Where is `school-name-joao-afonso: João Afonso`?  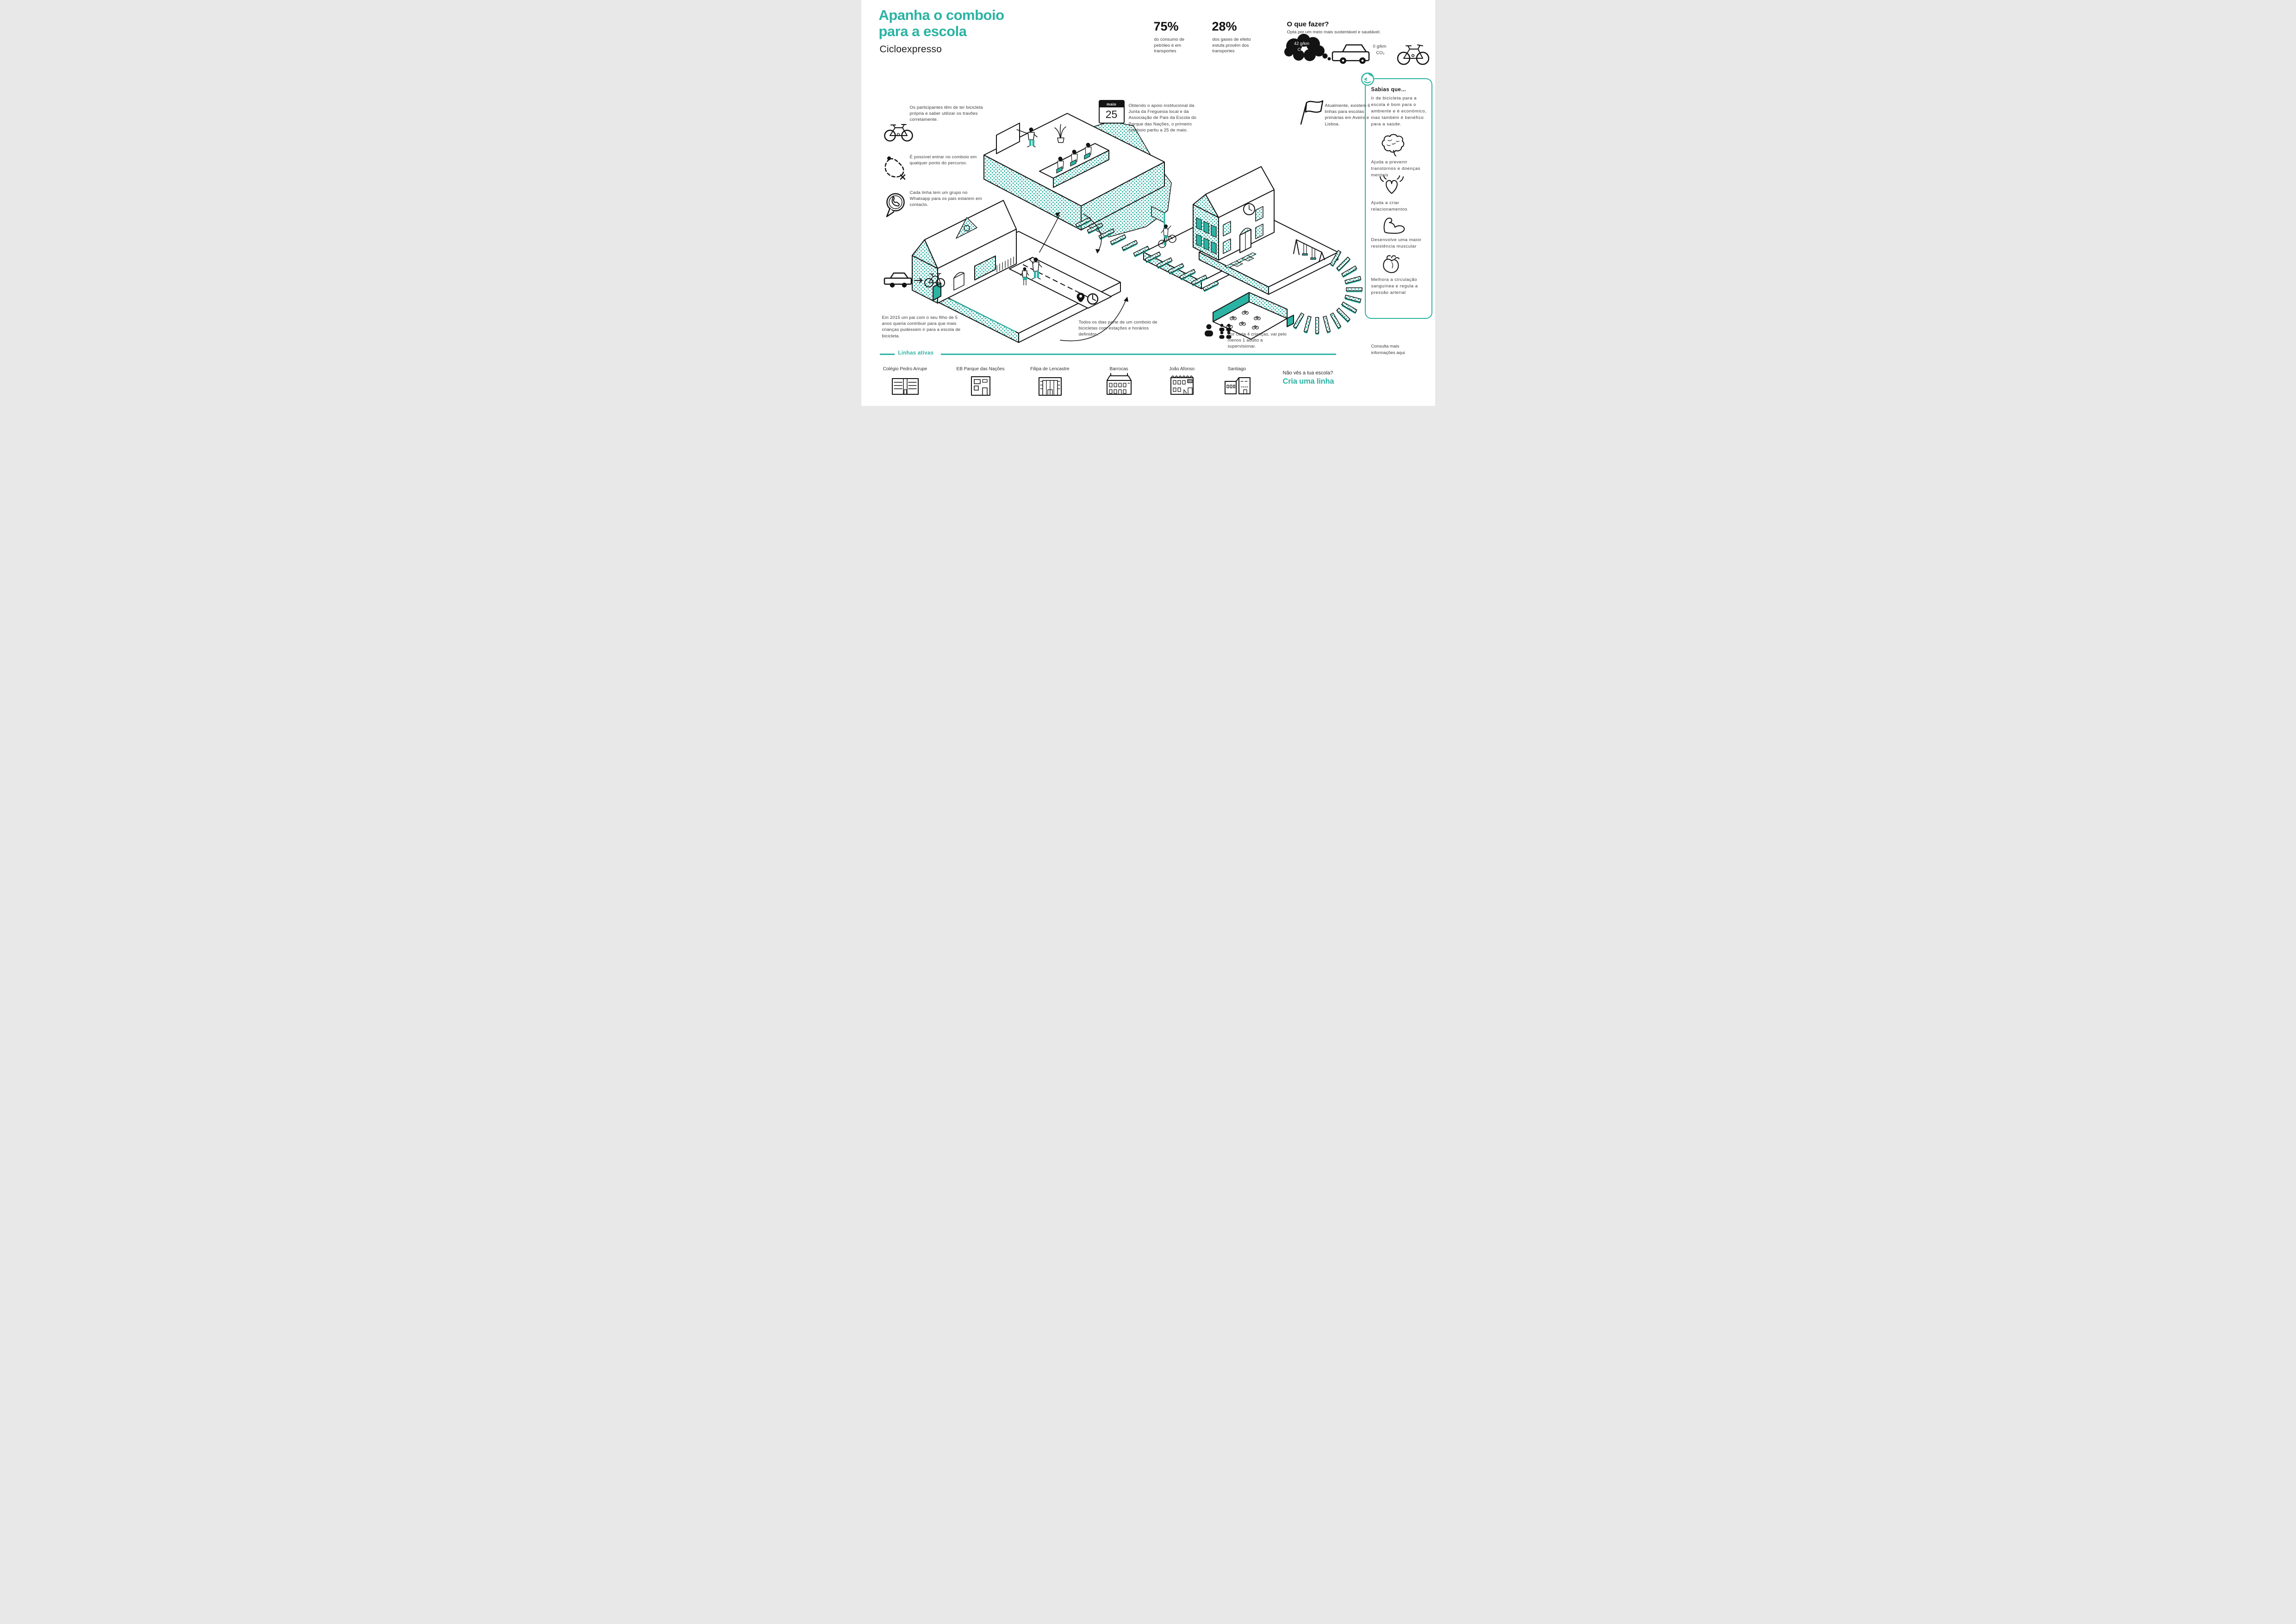
school-name-joao-afonso: João Afonso is located at coordinates (1182, 369).